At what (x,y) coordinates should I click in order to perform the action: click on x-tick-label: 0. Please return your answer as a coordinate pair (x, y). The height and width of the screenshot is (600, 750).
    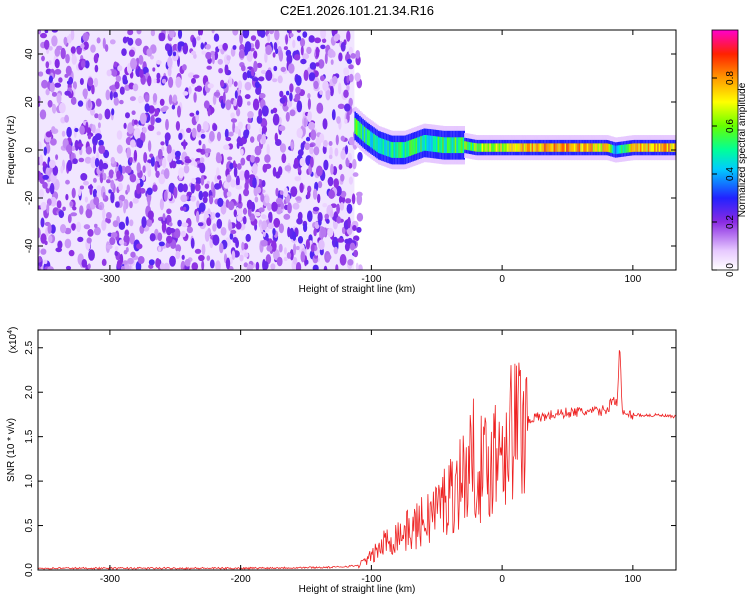
    Looking at the image, I should click on (502, 579).